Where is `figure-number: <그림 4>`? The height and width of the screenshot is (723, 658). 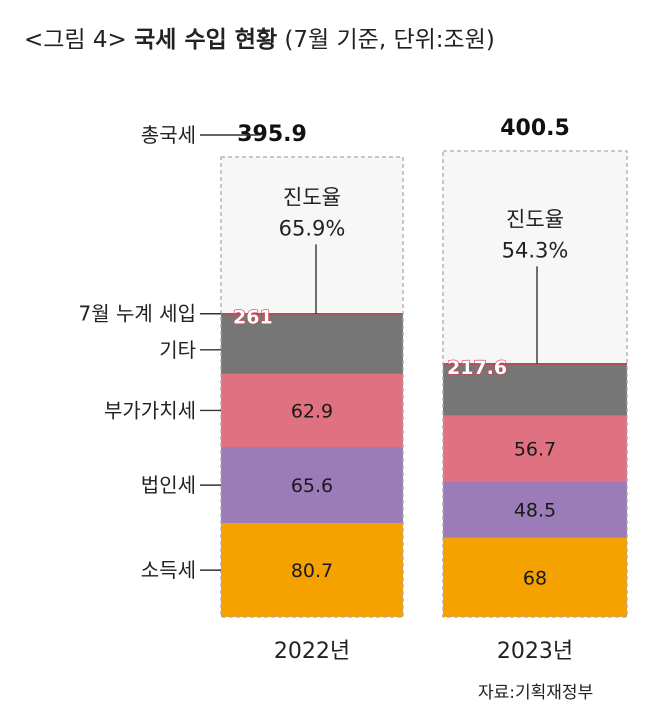
figure-number: <그림 4> is located at coordinates (75, 40).